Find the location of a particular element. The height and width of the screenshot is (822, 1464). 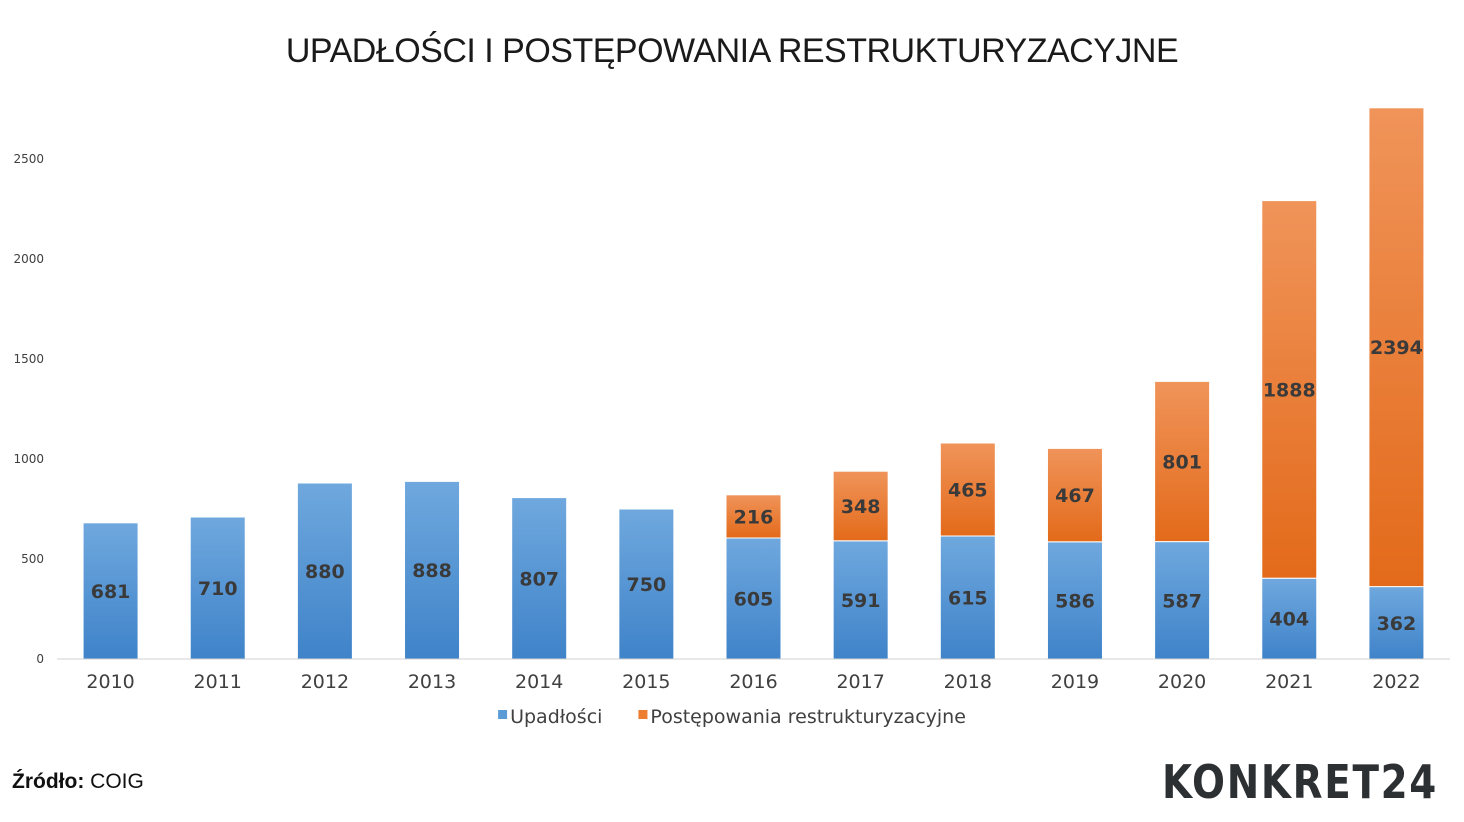

x-tick-label: 2021 is located at coordinates (1289, 682).